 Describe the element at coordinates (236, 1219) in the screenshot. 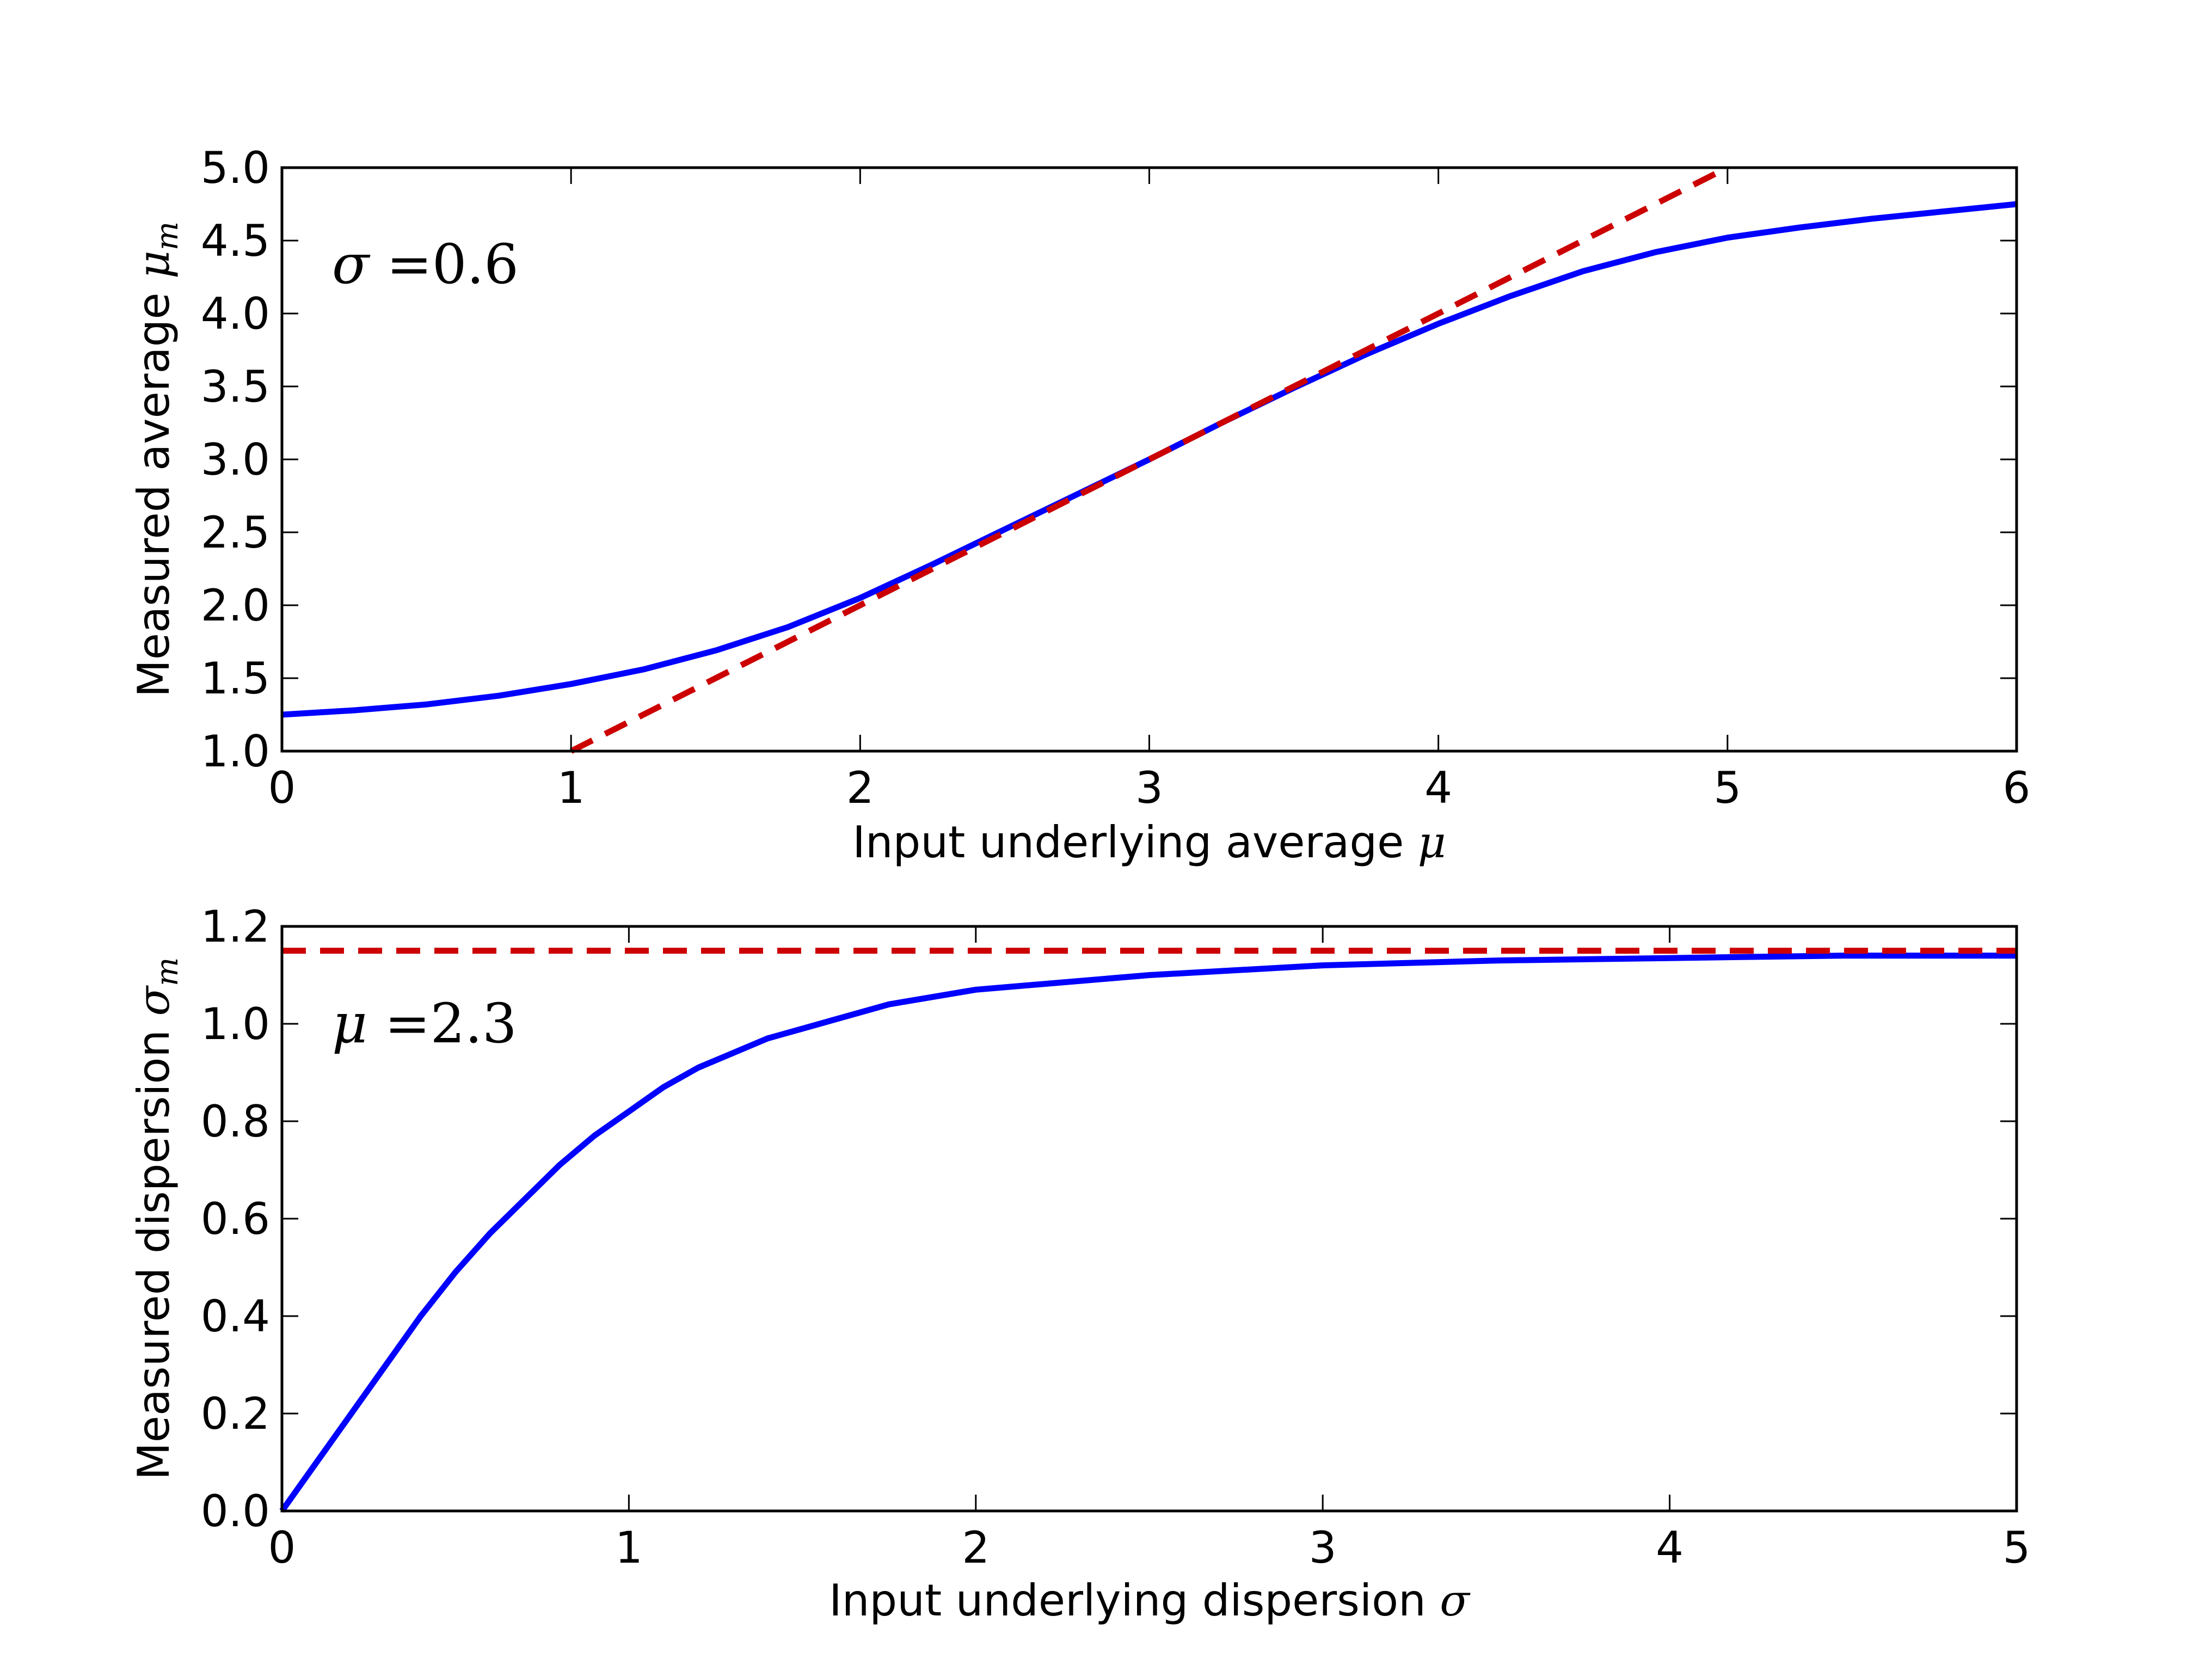

I see `y-tick-label: 0.6` at that location.